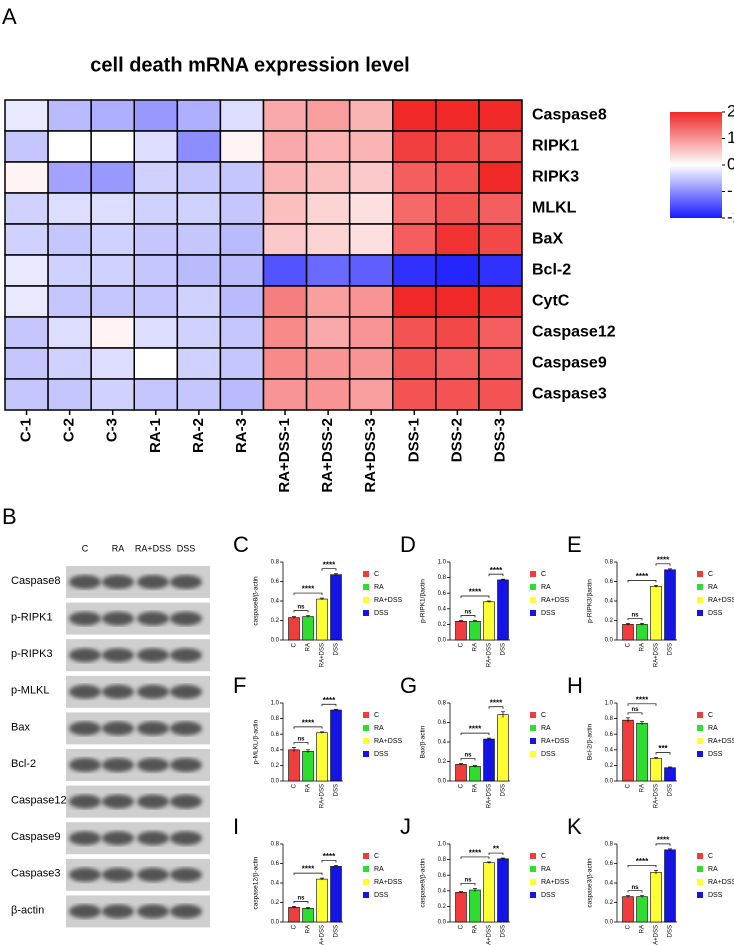  What do you see at coordinates (442, 625) in the screenshot?
I see `y-tick-label: 0.2` at bounding box center [442, 625].